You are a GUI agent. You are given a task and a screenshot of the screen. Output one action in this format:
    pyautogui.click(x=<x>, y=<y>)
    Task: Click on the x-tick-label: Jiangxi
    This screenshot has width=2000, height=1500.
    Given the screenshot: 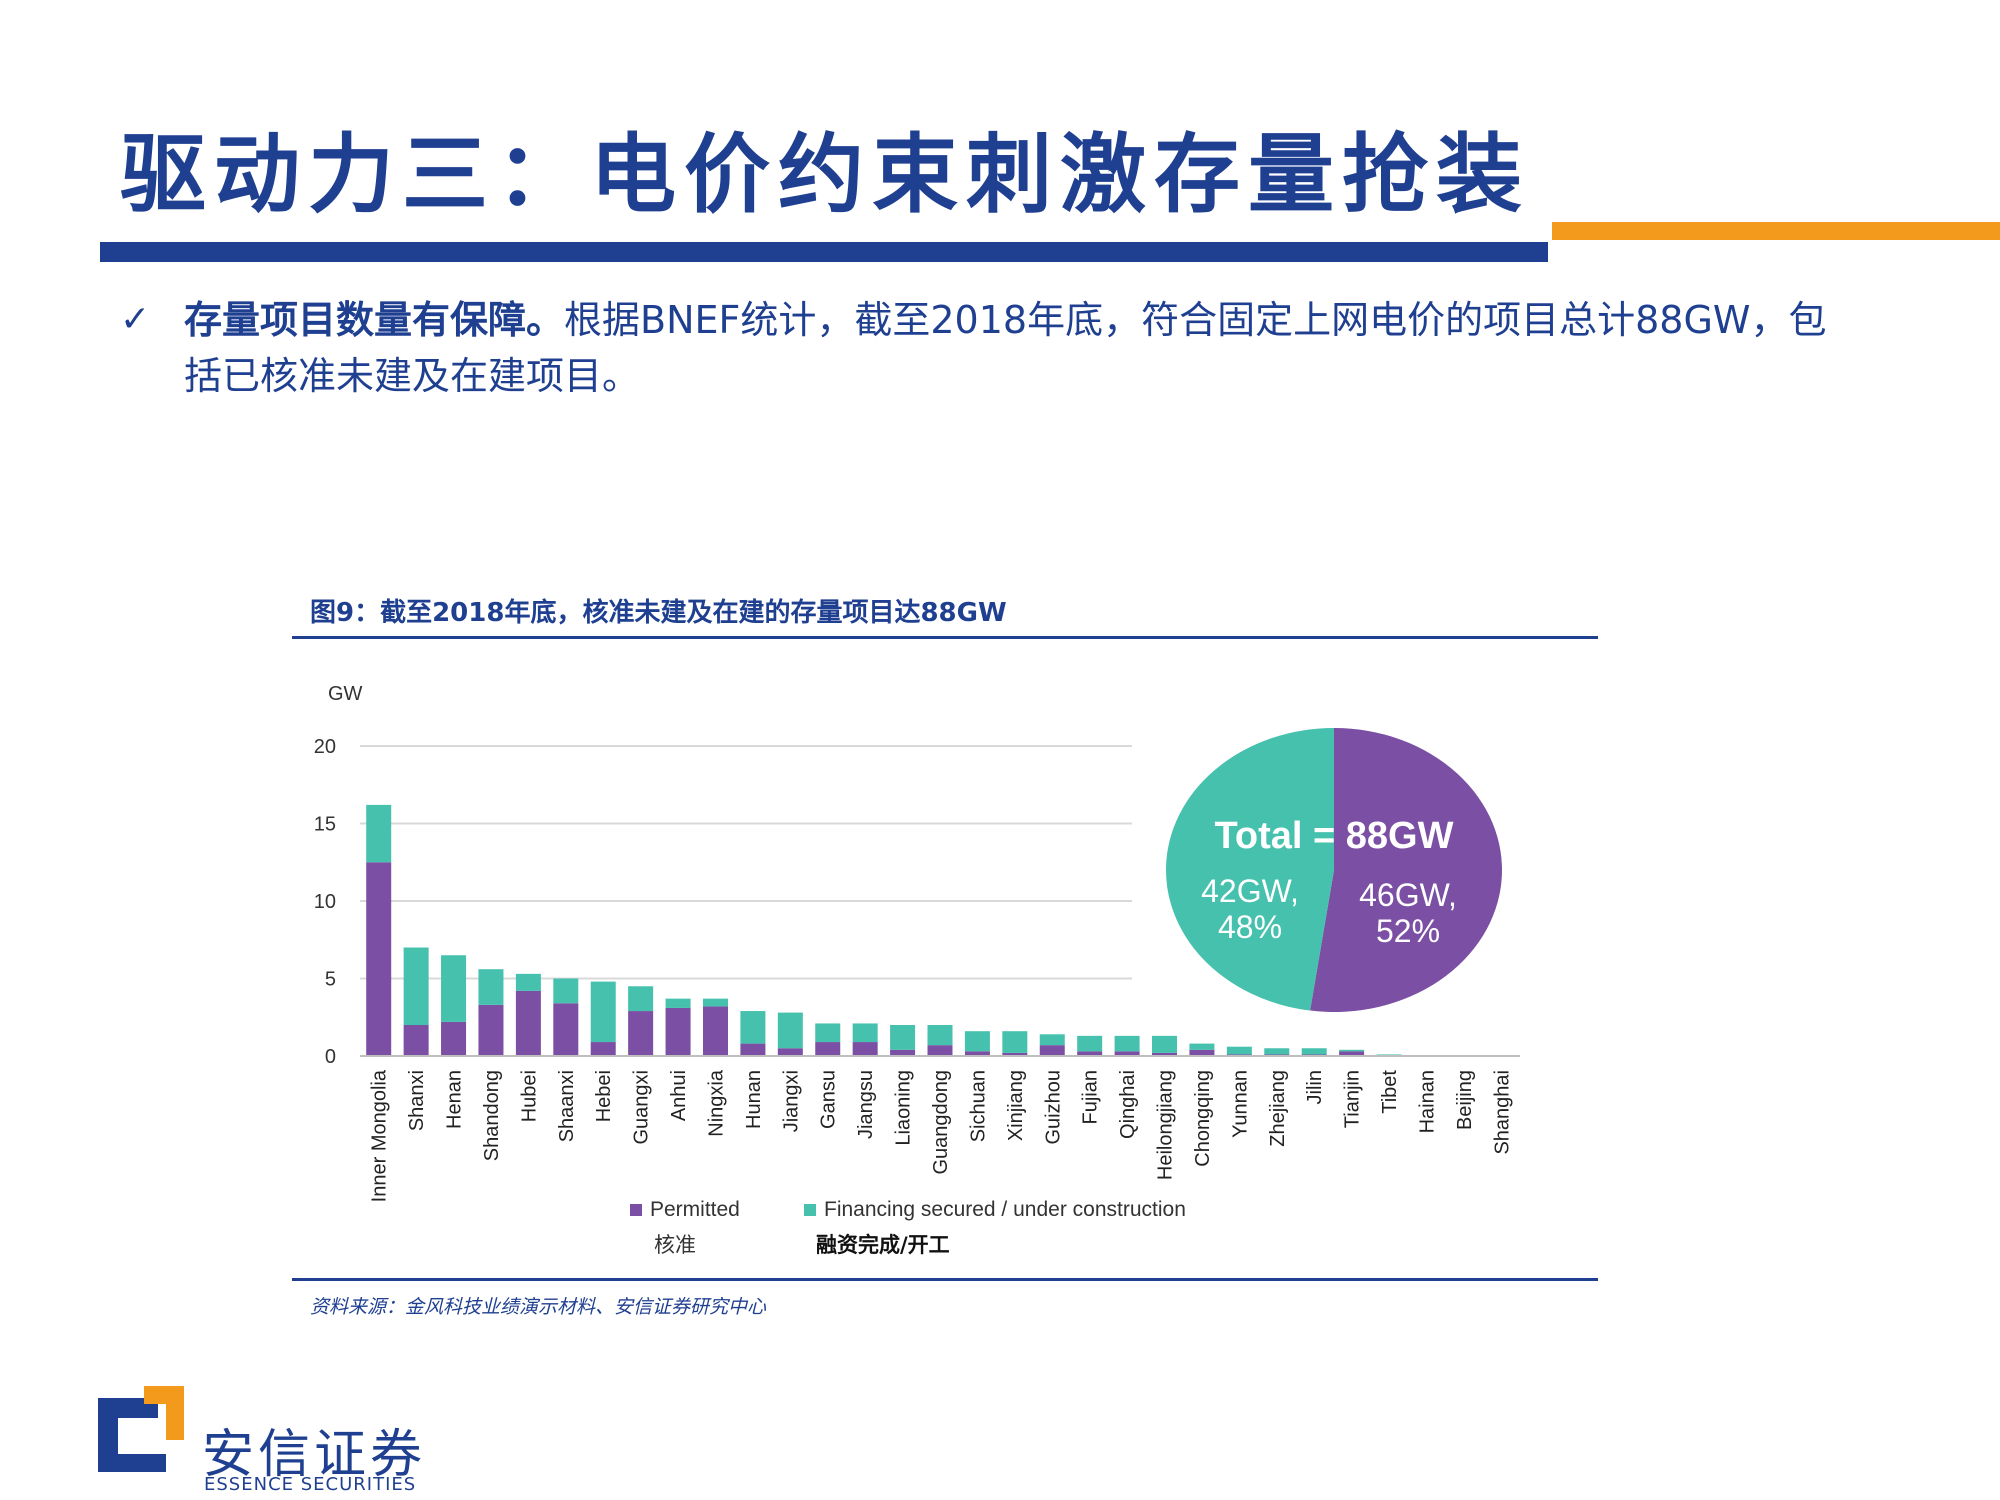 What is the action you would take?
    pyautogui.click(x=791, y=1101)
    